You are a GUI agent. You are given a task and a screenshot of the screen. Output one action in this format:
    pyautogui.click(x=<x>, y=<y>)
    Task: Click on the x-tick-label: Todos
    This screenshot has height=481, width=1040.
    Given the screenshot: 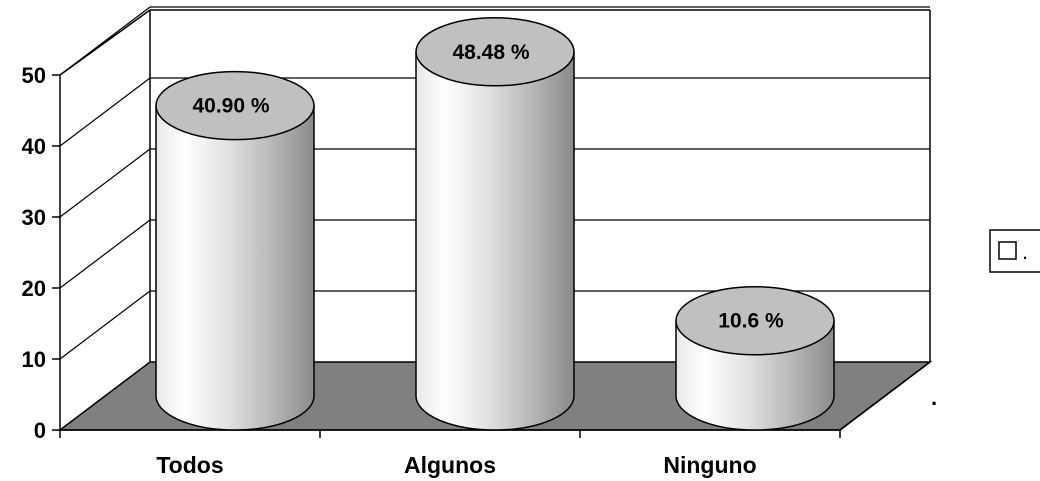 What is the action you would take?
    pyautogui.click(x=189, y=465)
    